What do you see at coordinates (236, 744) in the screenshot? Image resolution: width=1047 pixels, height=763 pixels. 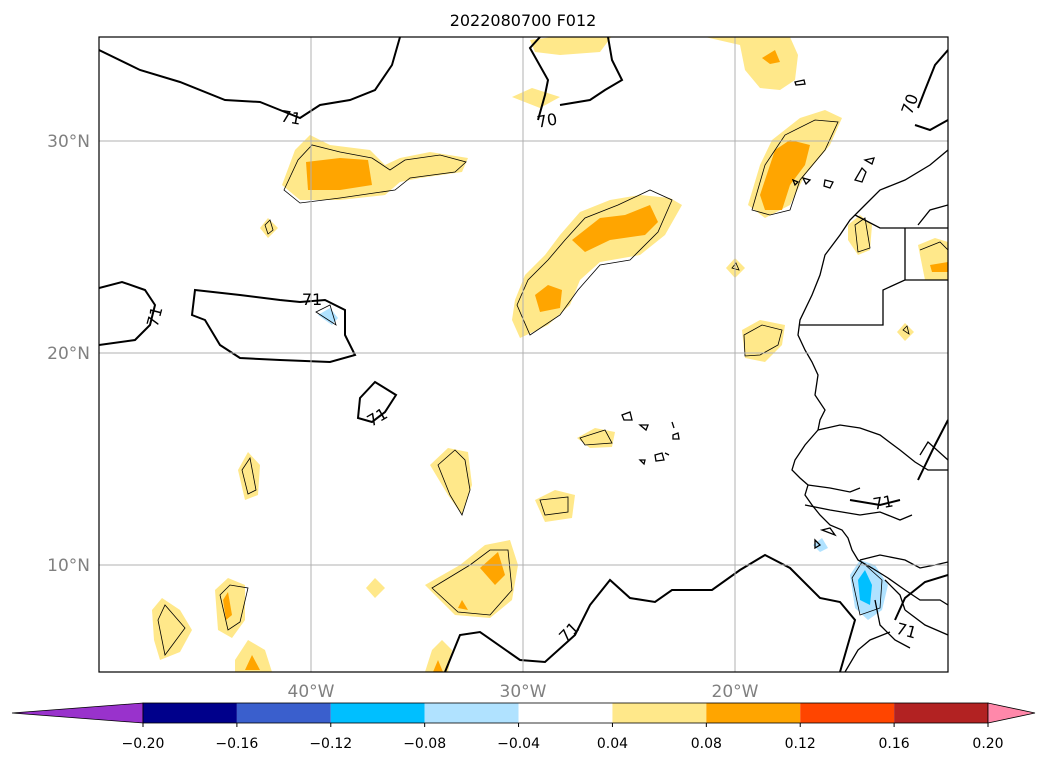 I see `colorbar-tick-label: −0.16` at bounding box center [236, 744].